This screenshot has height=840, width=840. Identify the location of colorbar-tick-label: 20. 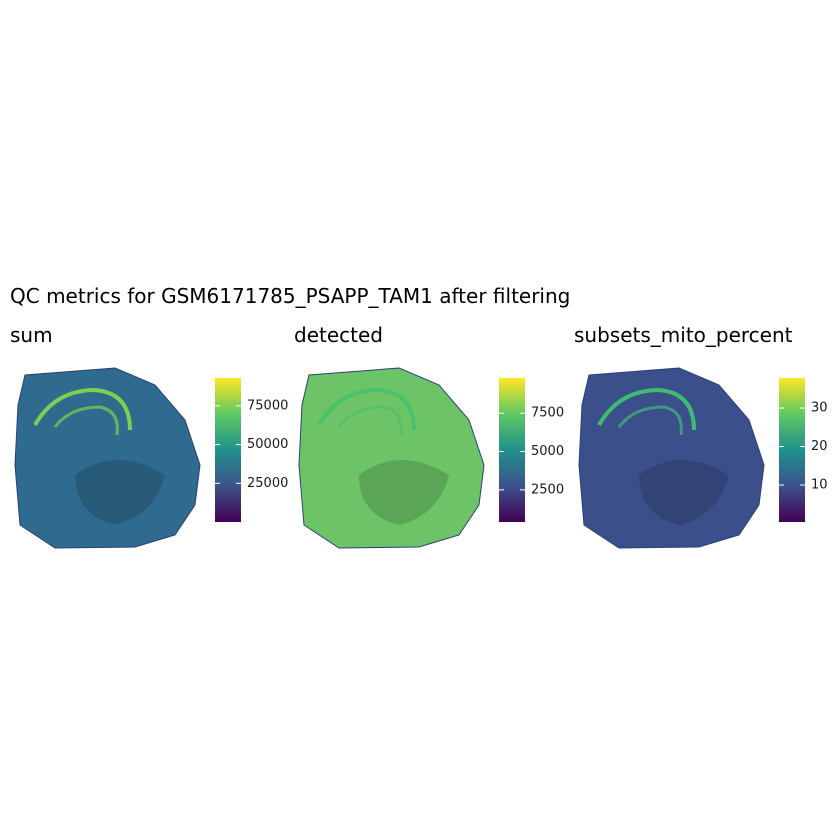
(819, 446).